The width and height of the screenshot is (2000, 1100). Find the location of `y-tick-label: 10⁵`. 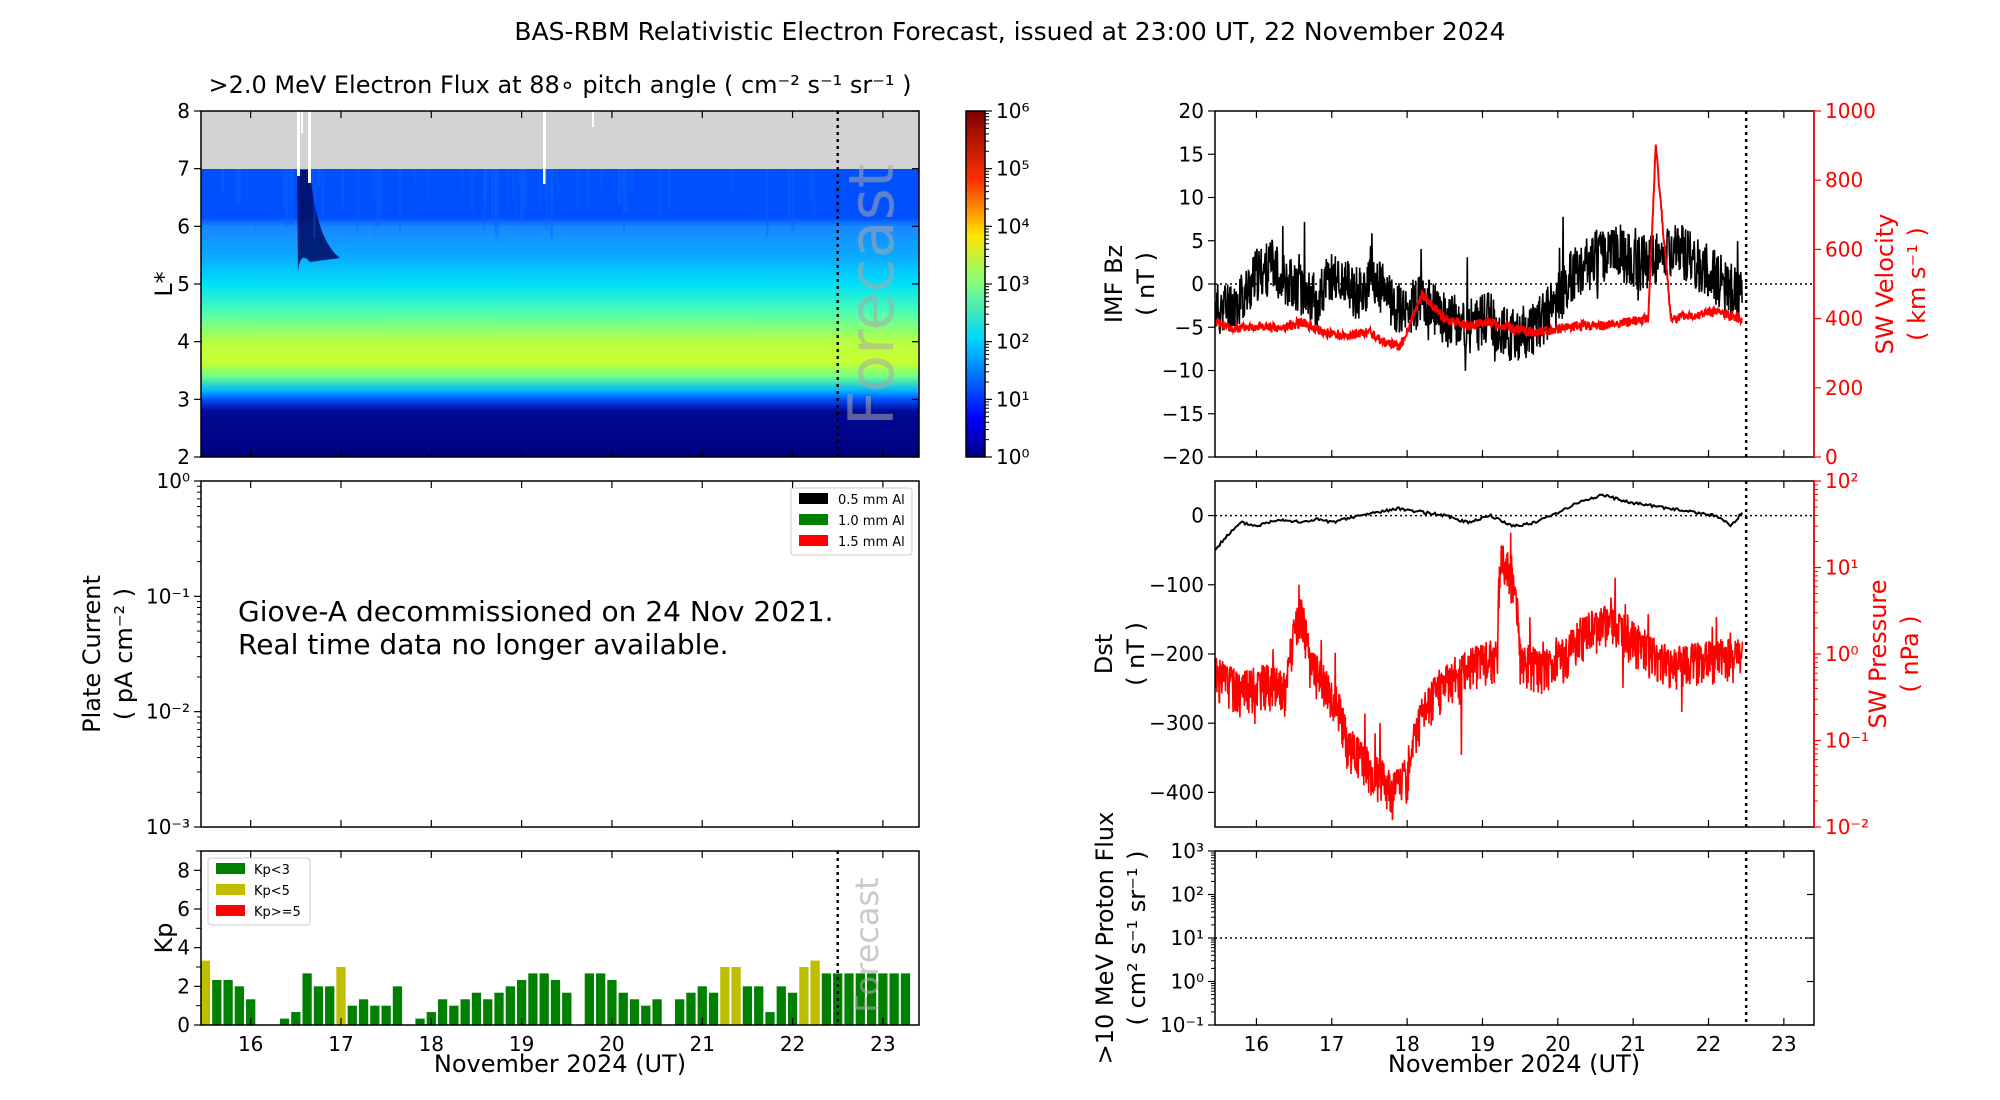

y-tick-label: 10⁵ is located at coordinates (1012, 169).